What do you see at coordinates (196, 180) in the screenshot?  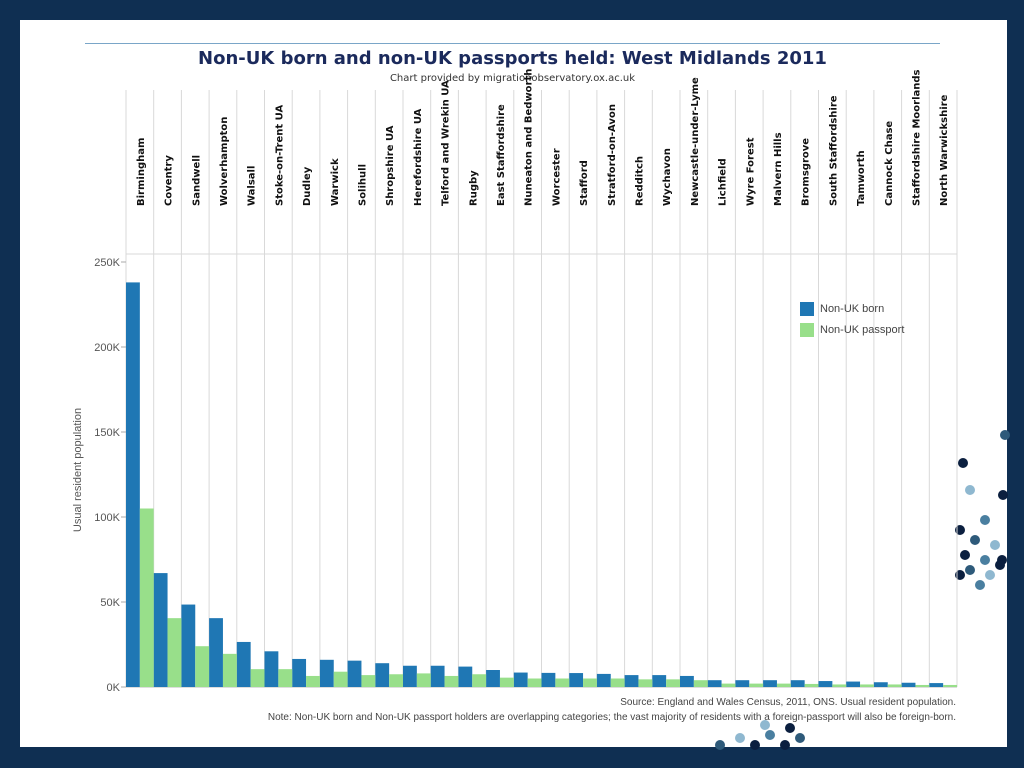 I see `category-label: Sandwell` at bounding box center [196, 180].